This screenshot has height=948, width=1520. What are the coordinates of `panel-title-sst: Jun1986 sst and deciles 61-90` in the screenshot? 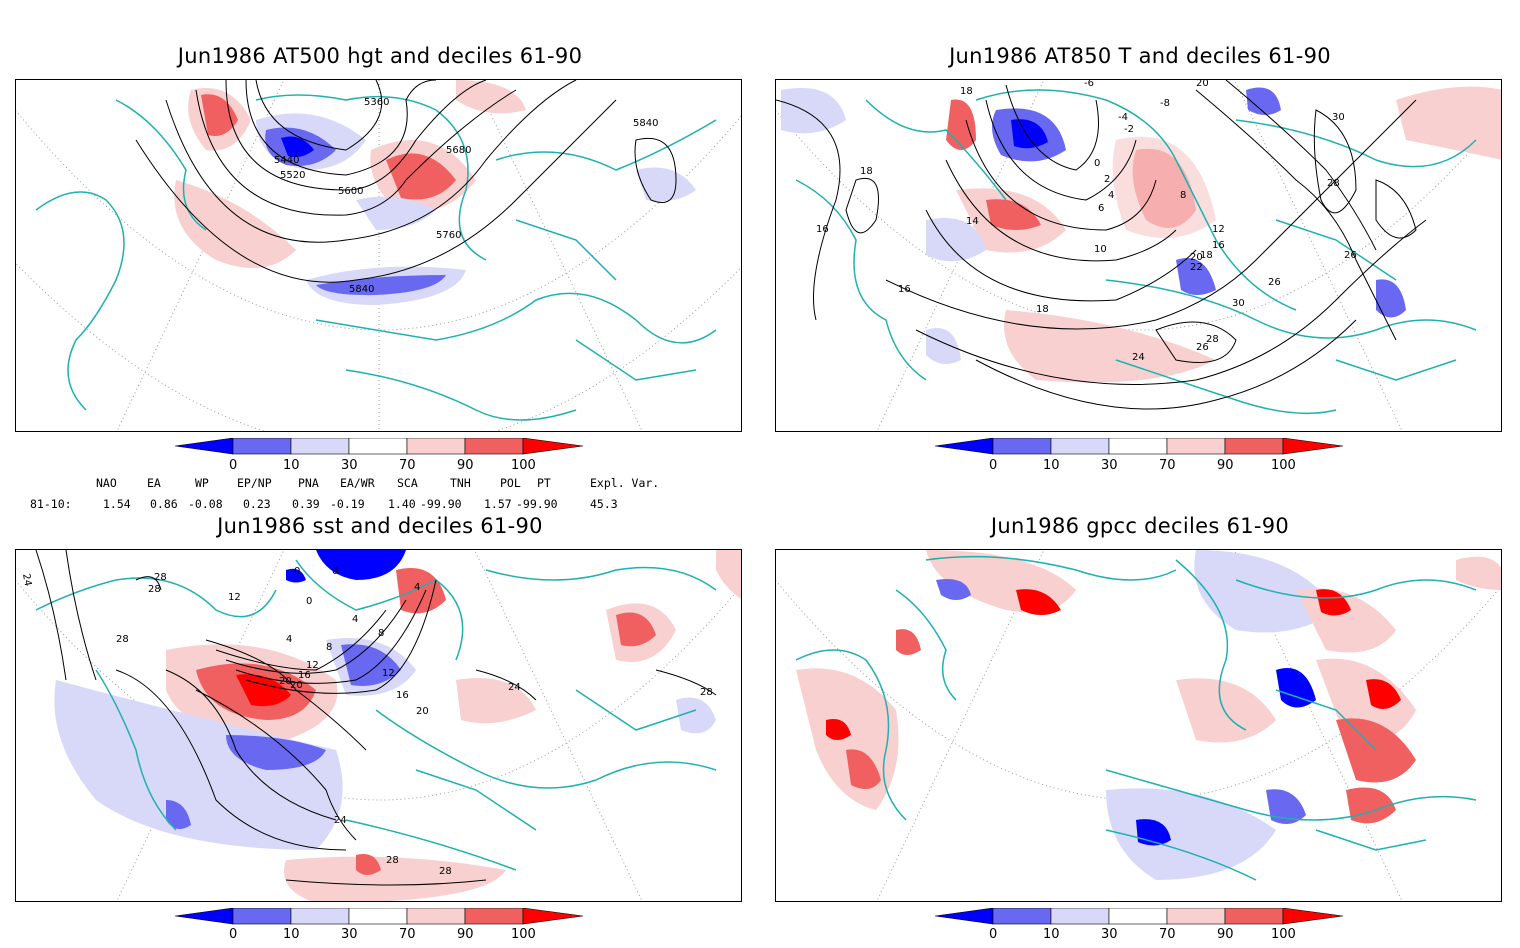 It's located at (380, 526).